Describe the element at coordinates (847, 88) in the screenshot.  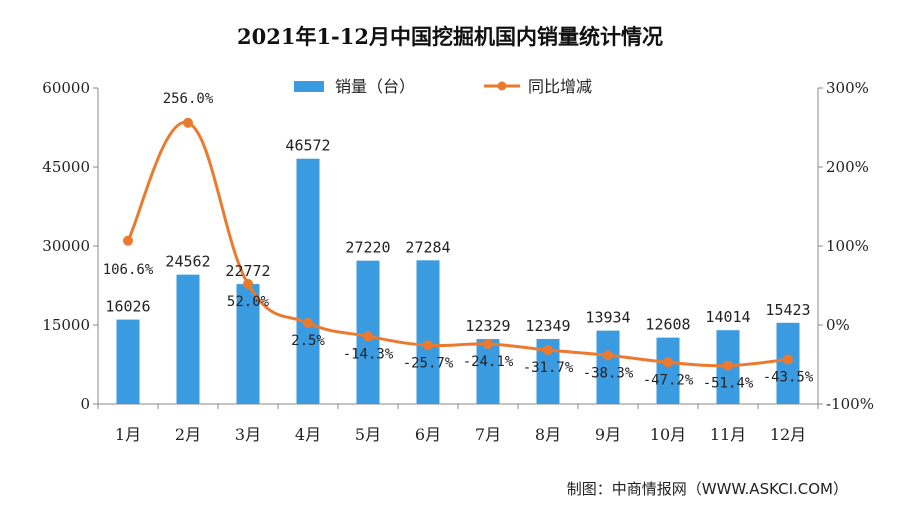
I see `y-right-tick-label: 300%` at that location.